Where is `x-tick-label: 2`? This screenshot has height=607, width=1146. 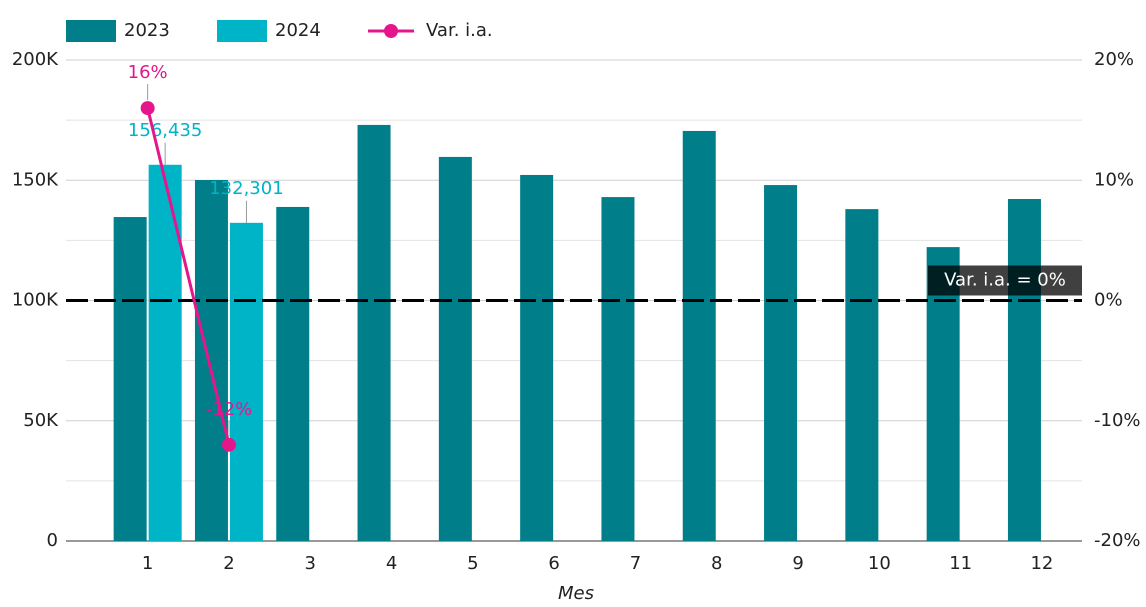
x-tick-label: 2 is located at coordinates (228, 563).